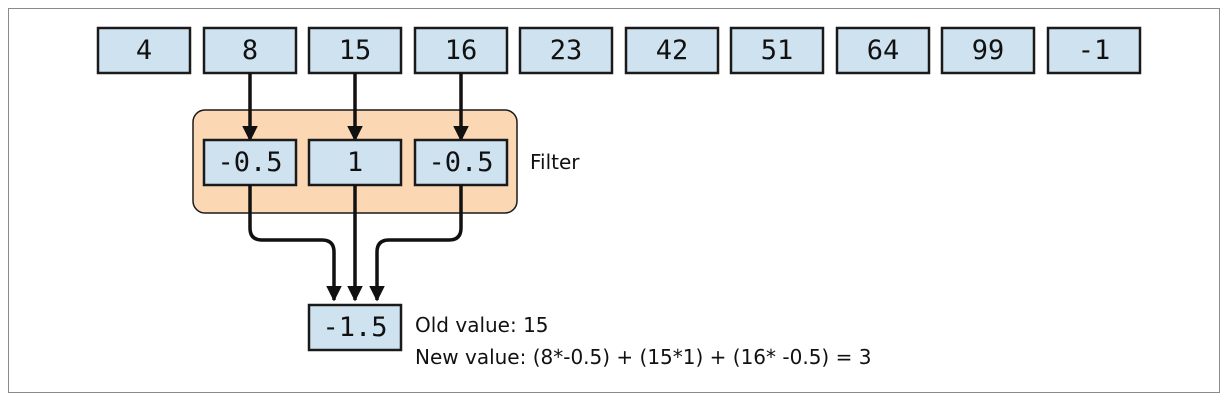 The height and width of the screenshot is (401, 1230). What do you see at coordinates (355, 107) in the screenshot?
I see `input-to-filter-arrows` at bounding box center [355, 107].